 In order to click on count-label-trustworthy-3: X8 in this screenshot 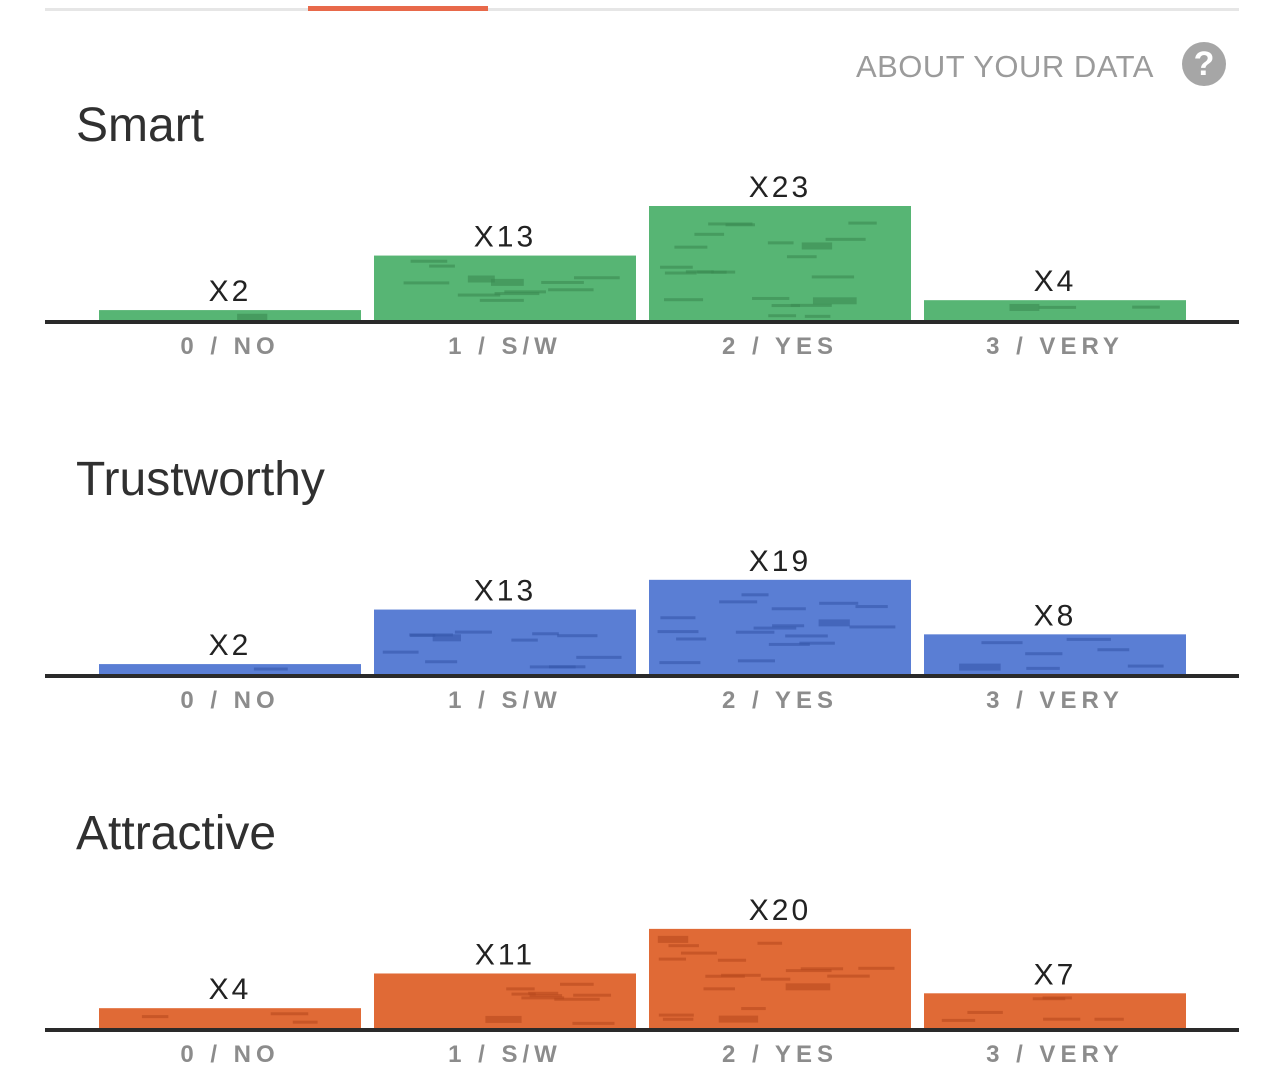, I will do `click(1055, 615)`.